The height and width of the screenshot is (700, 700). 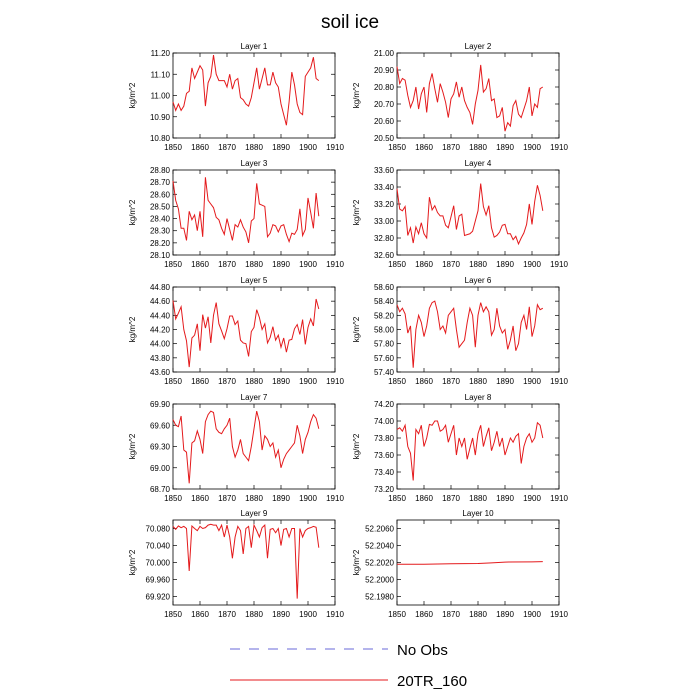 What do you see at coordinates (348, 666) in the screenshot?
I see `legend: No Obs 20TR_160` at bounding box center [348, 666].